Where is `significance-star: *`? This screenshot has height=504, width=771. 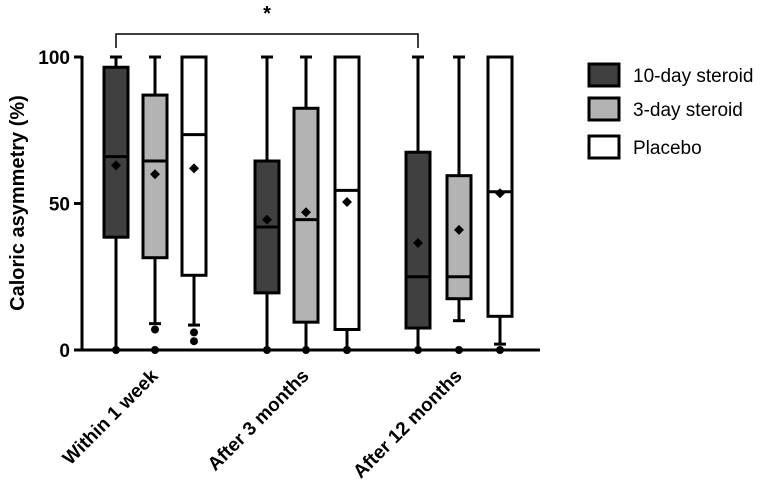 significance-star: * is located at coordinates (267, 14).